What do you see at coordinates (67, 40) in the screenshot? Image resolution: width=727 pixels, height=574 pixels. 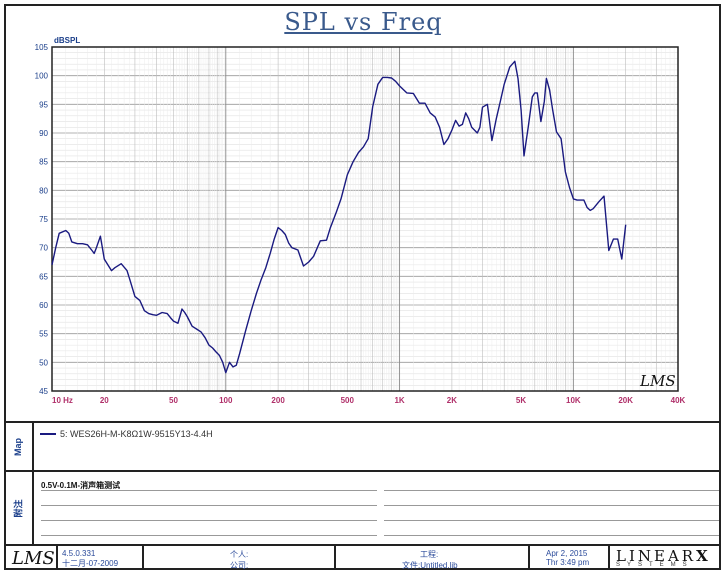 I see `y-axis-label: dBSPL` at bounding box center [67, 40].